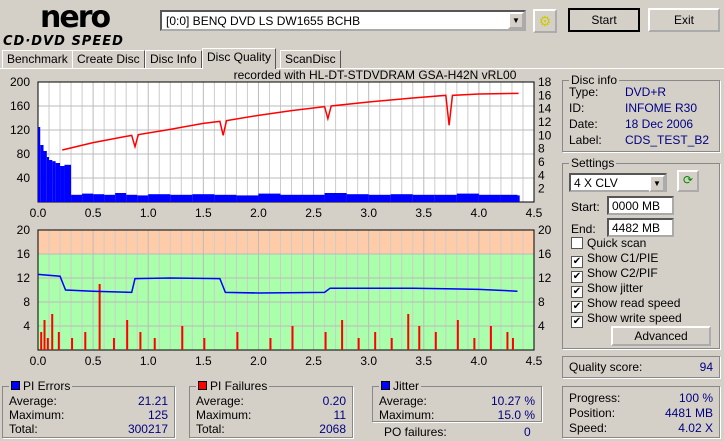 Image resolution: width=724 pixels, height=441 pixels. What do you see at coordinates (239, 58) in the screenshot?
I see `tab-disc-quality: Disc Quality` at bounding box center [239, 58].